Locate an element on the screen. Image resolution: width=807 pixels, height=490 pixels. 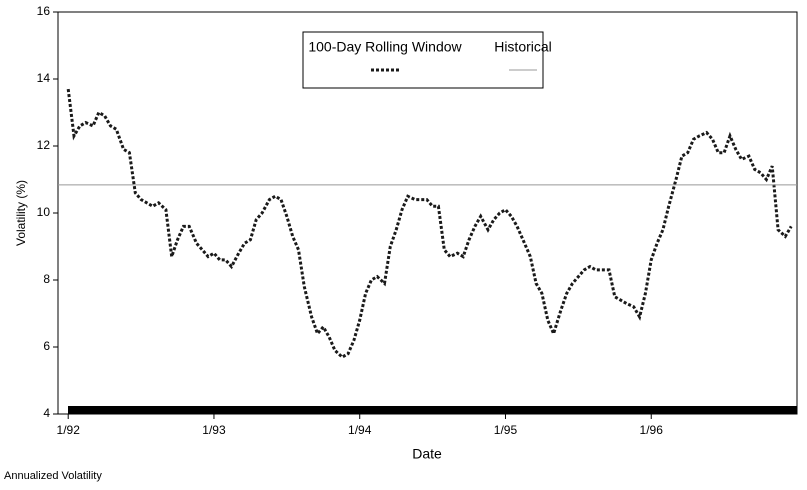
y-tick-label: 6 is located at coordinates (46, 346).